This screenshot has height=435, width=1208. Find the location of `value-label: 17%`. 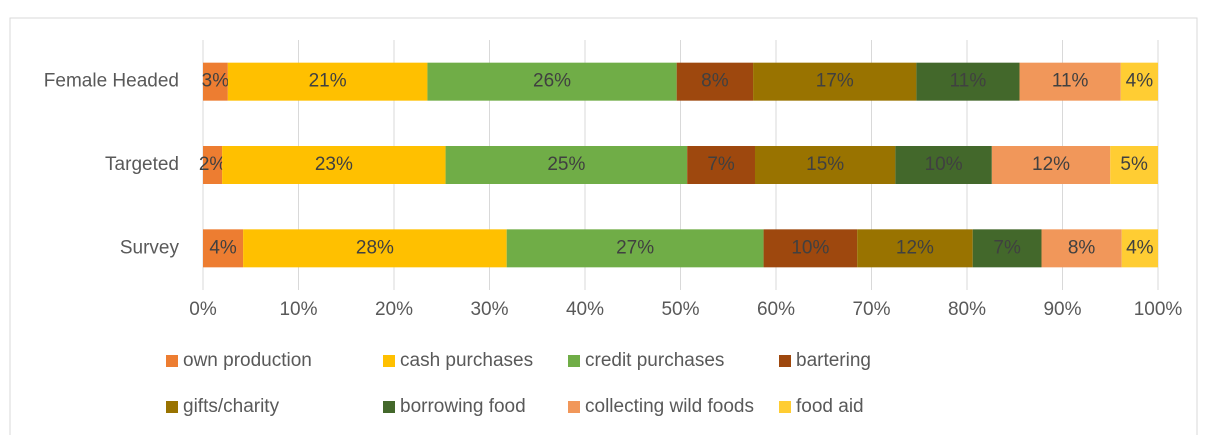

value-label: 17% is located at coordinates (835, 81).